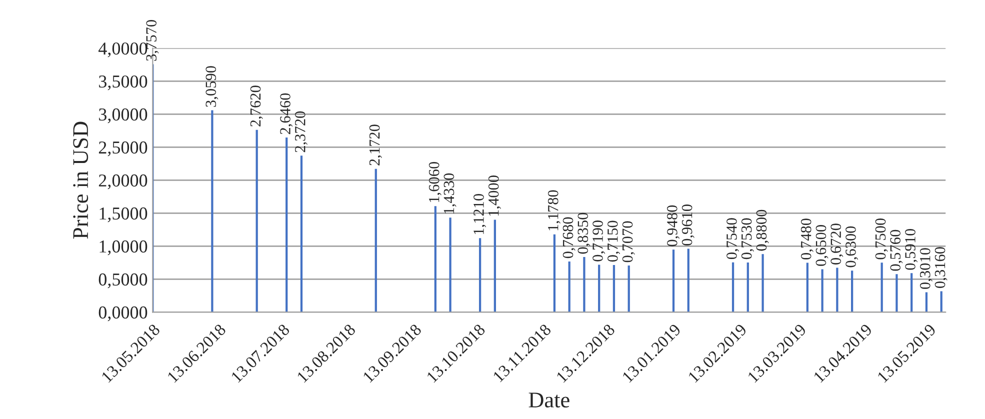 The height and width of the screenshot is (419, 985). What do you see at coordinates (375, 145) in the screenshot?
I see `data-label: 2,1720` at bounding box center [375, 145].